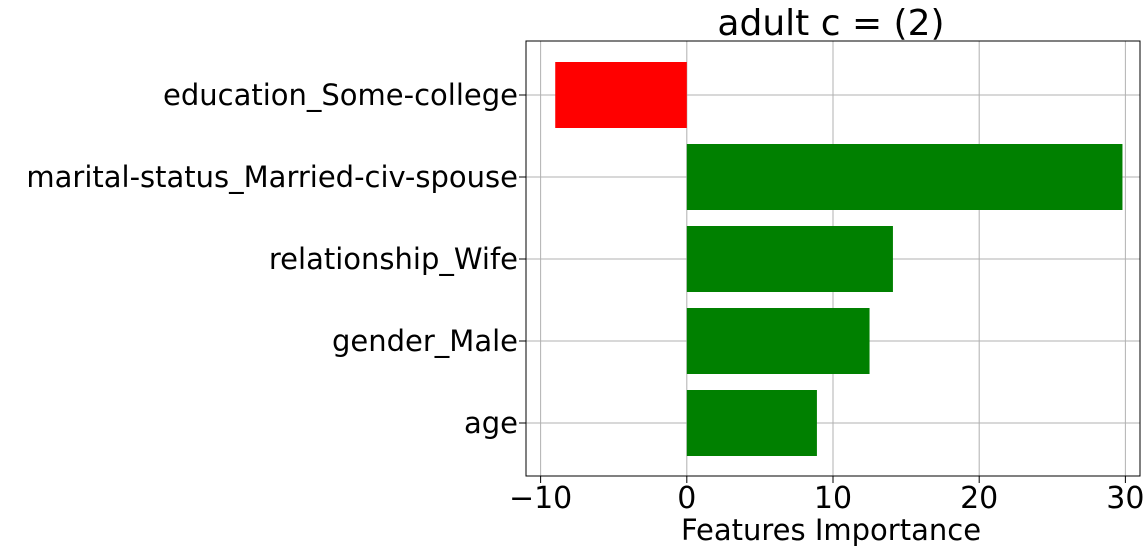  I want to click on bar-age, so click(751, 423).